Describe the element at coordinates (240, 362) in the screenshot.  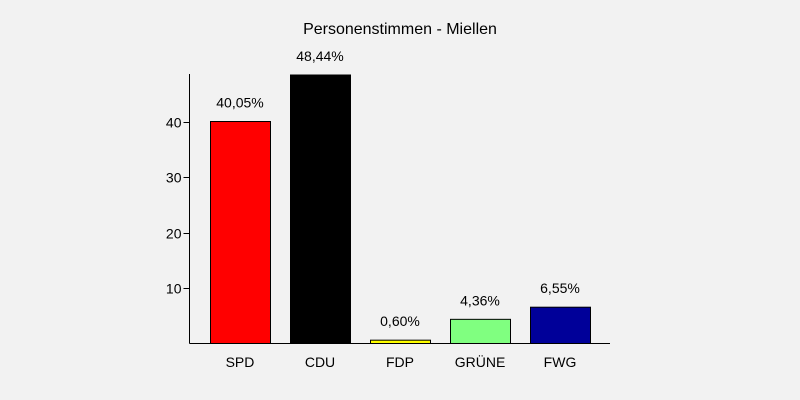
I see `category-label-spd: SPD` at that location.